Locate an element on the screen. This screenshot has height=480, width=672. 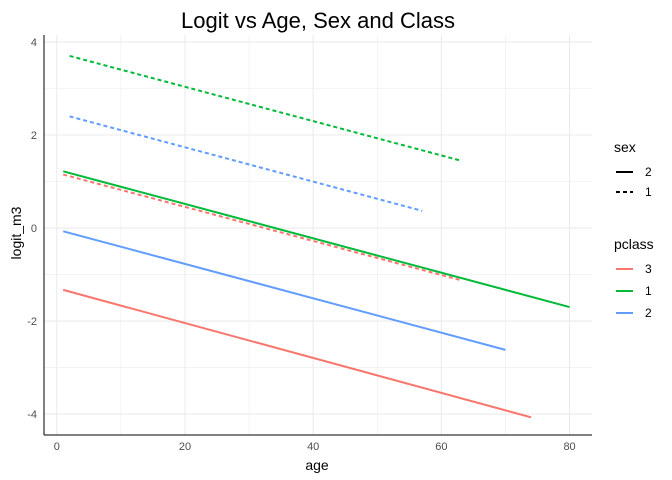
y-axis-title: logit_m3 is located at coordinates (16, 232).